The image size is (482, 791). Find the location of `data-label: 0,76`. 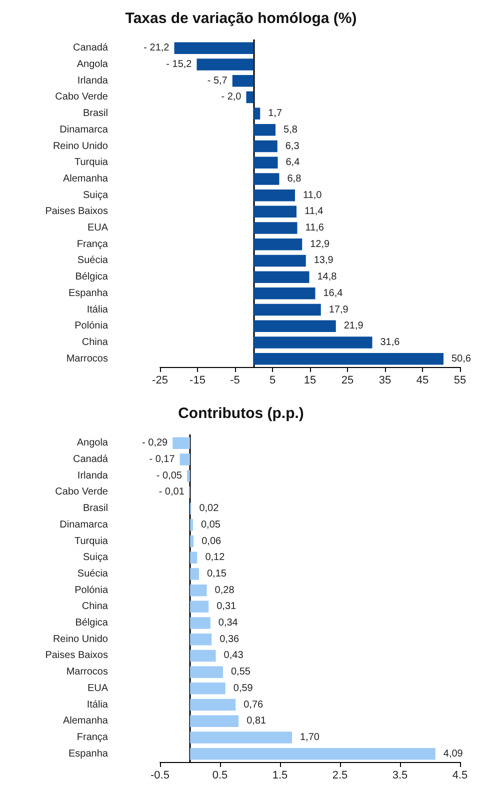

data-label: 0,76 is located at coordinates (254, 704).